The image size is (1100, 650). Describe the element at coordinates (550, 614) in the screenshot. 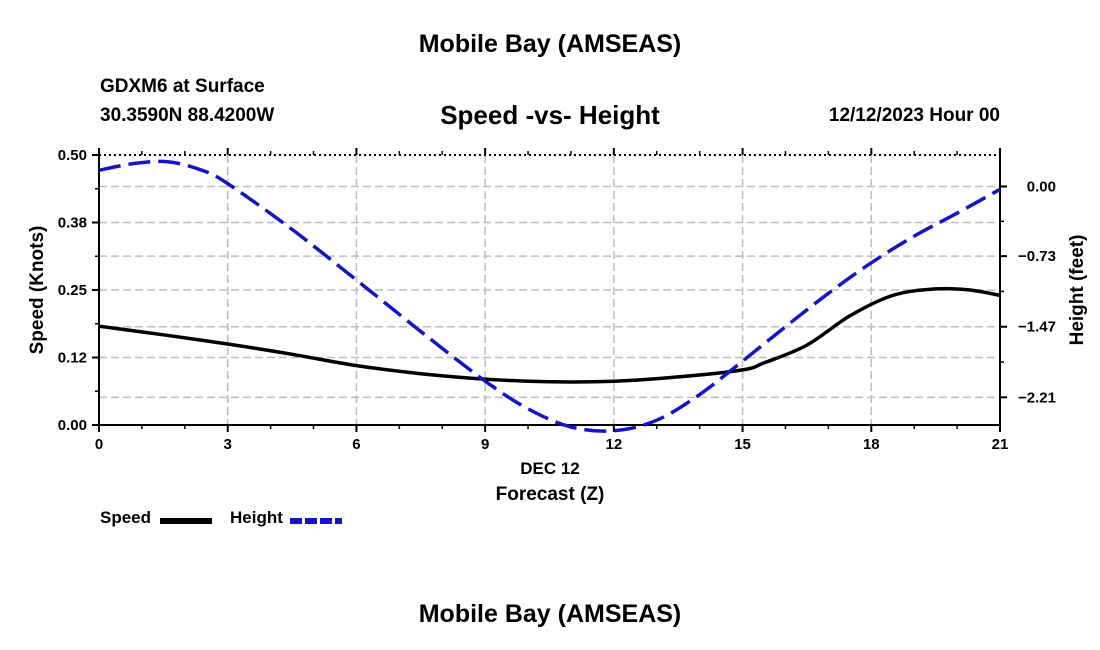

I see `footer-title: Mobile Bay (AMSEAS)` at that location.